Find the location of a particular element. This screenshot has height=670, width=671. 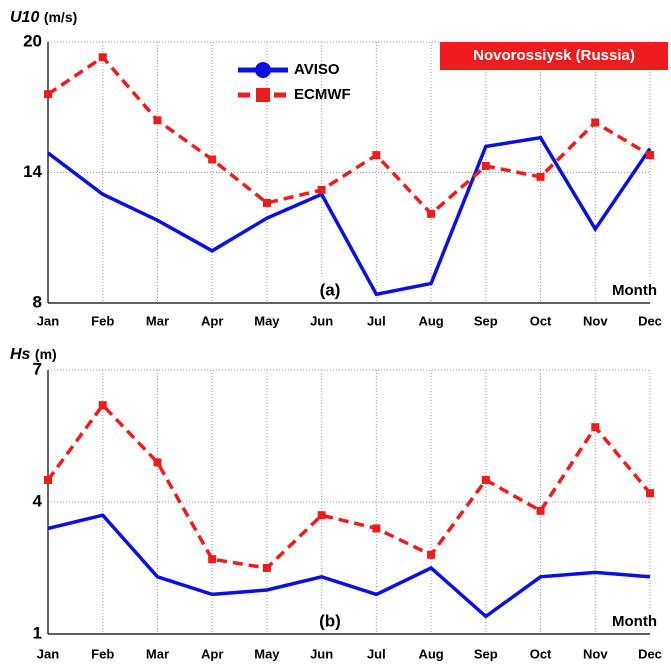

y-tick-label: 7 is located at coordinates (37, 368).